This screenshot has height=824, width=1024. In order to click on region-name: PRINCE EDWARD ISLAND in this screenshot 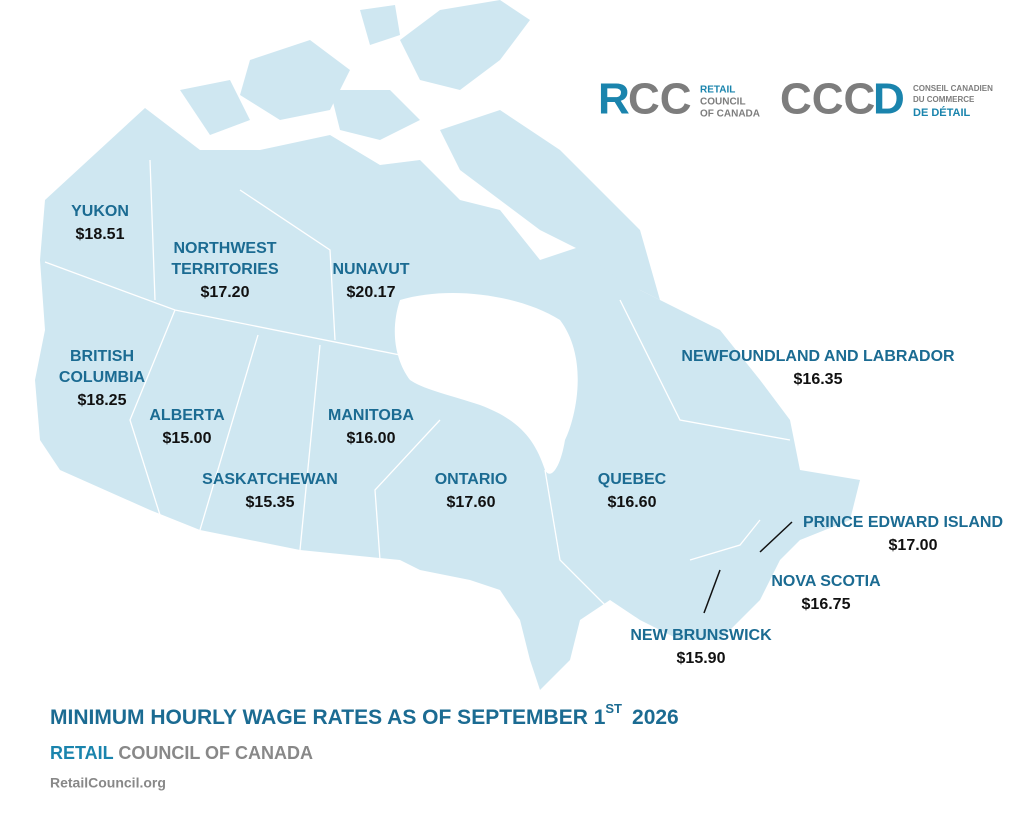, I will do `click(903, 522)`.